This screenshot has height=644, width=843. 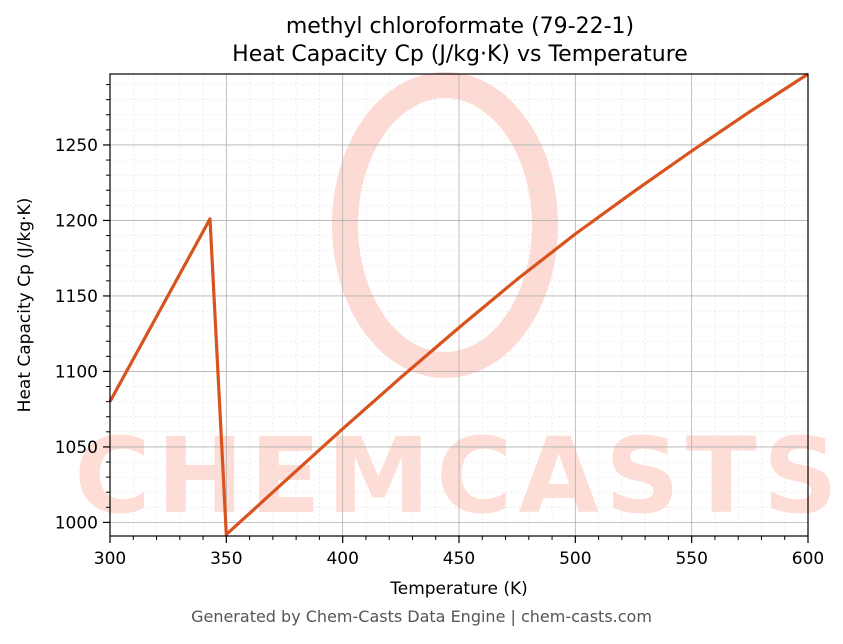 What do you see at coordinates (460, 54) in the screenshot?
I see `chart-subtitle: Heat Capacity Cp (J/kg·K) vs Temperature` at bounding box center [460, 54].